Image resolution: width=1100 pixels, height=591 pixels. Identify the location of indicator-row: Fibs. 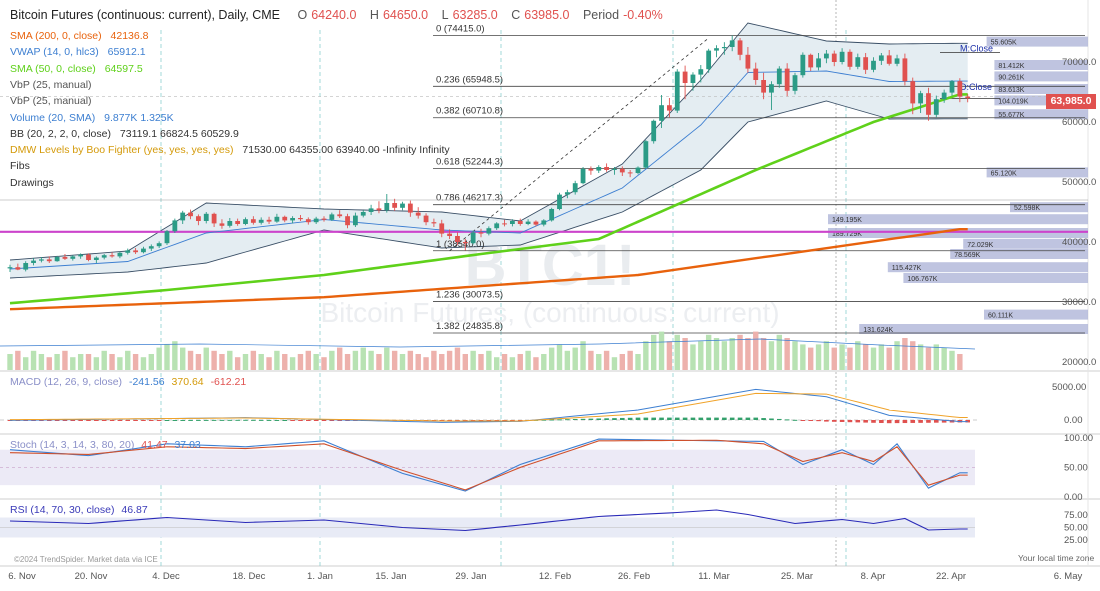
(20, 166).